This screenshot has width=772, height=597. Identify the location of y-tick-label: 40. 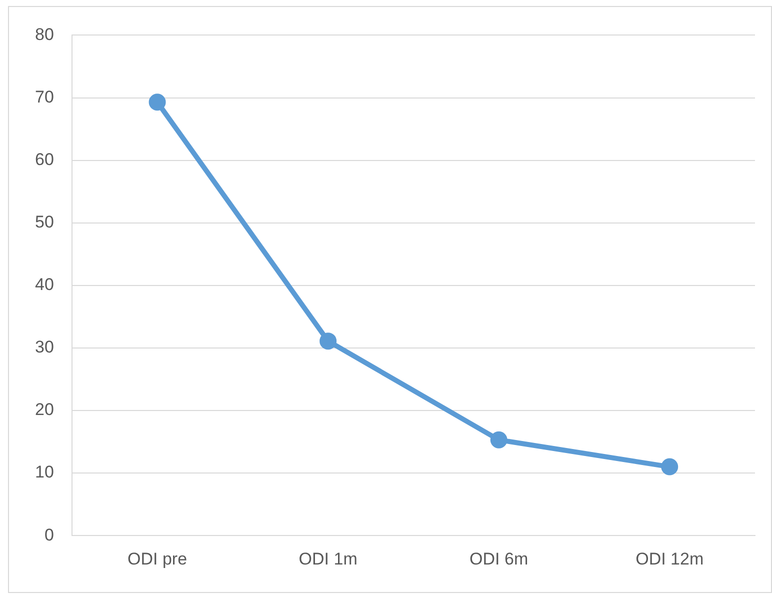
(44, 284).